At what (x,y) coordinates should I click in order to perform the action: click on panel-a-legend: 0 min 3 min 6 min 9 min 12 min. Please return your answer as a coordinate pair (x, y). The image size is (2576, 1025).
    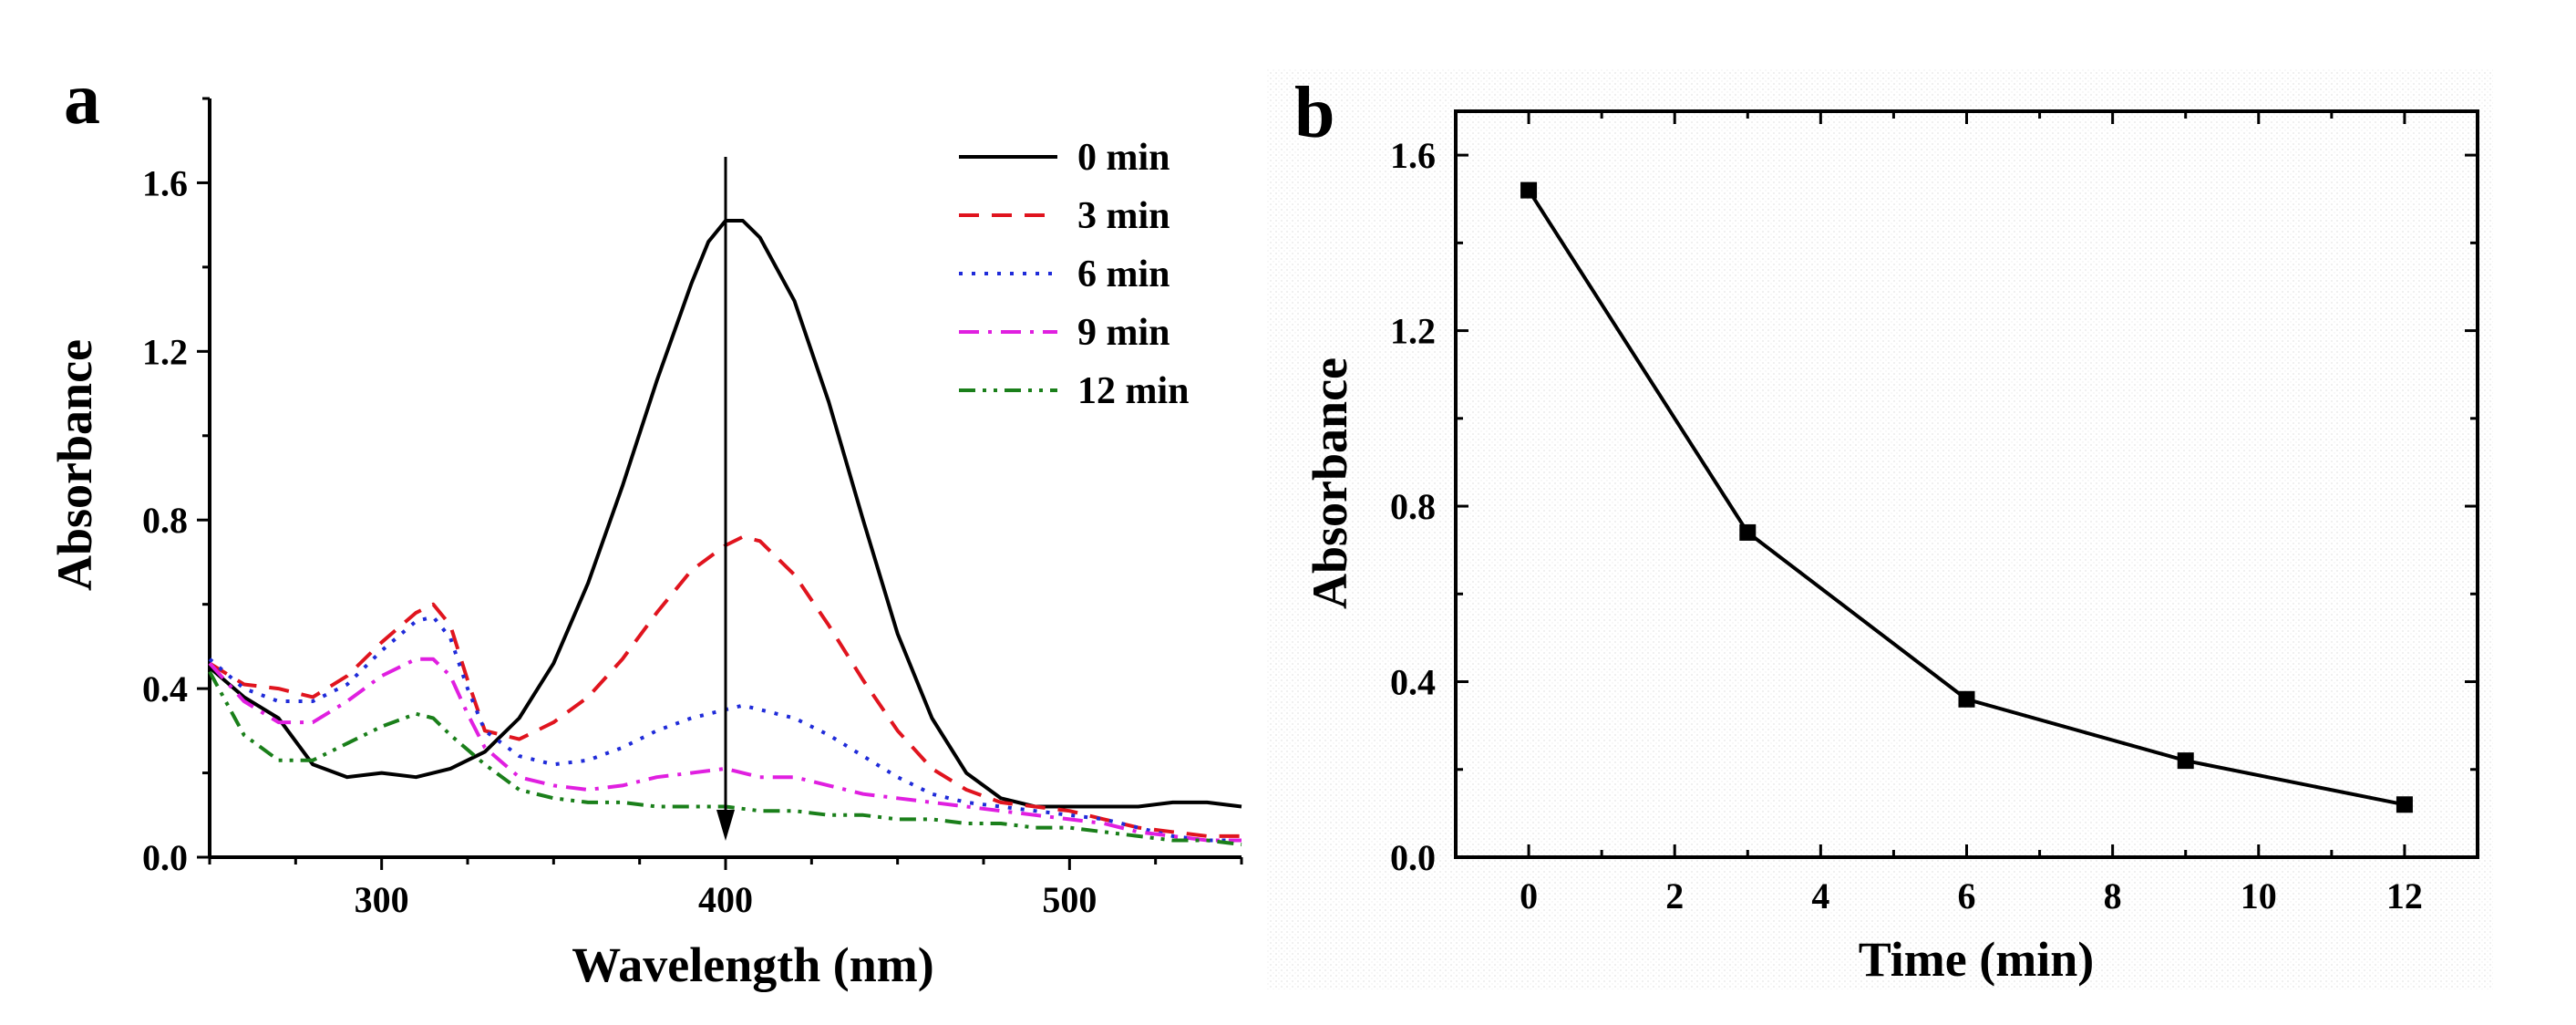
    Looking at the image, I should click on (1074, 275).